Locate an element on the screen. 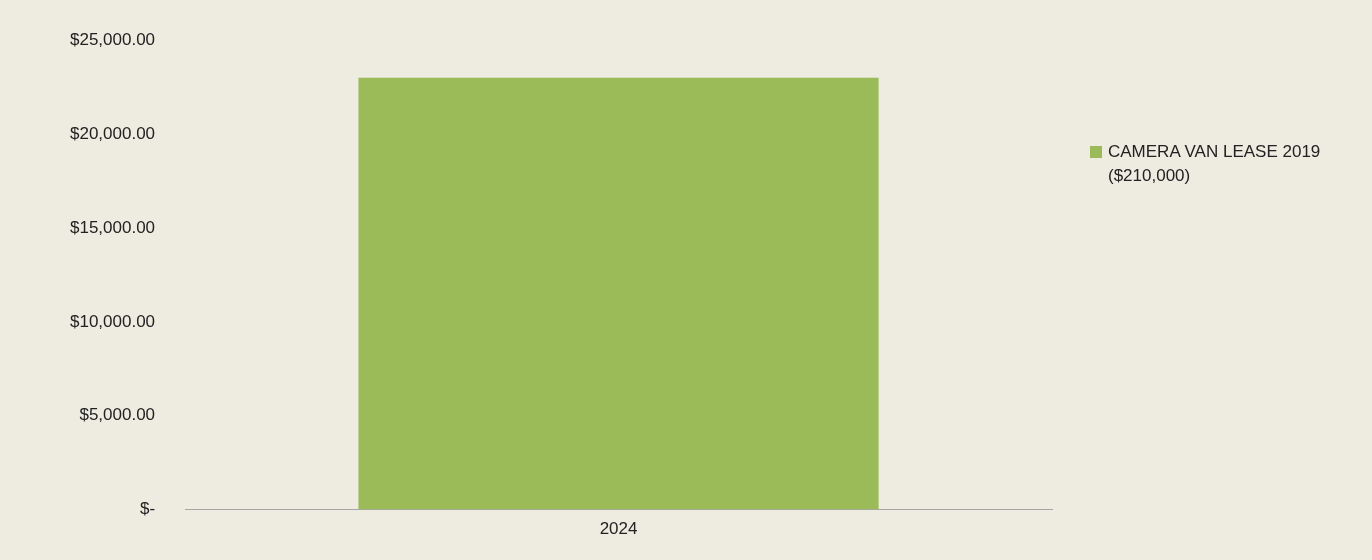 This screenshot has height=560, width=1372. y-tick-label: $20,000.00 is located at coordinates (112, 133).